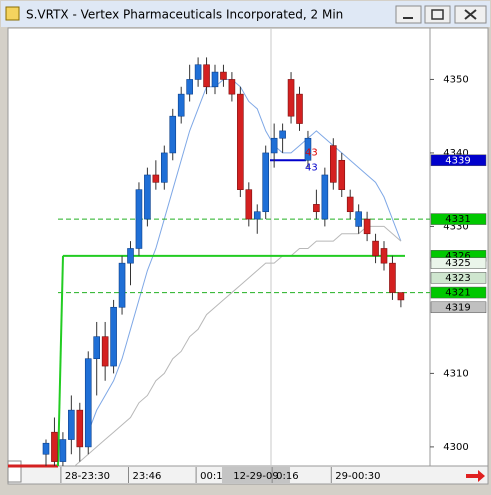 This screenshot has width=491, height=495. Describe the element at coordinates (470, 14) in the screenshot. I see `close-icon` at that location.